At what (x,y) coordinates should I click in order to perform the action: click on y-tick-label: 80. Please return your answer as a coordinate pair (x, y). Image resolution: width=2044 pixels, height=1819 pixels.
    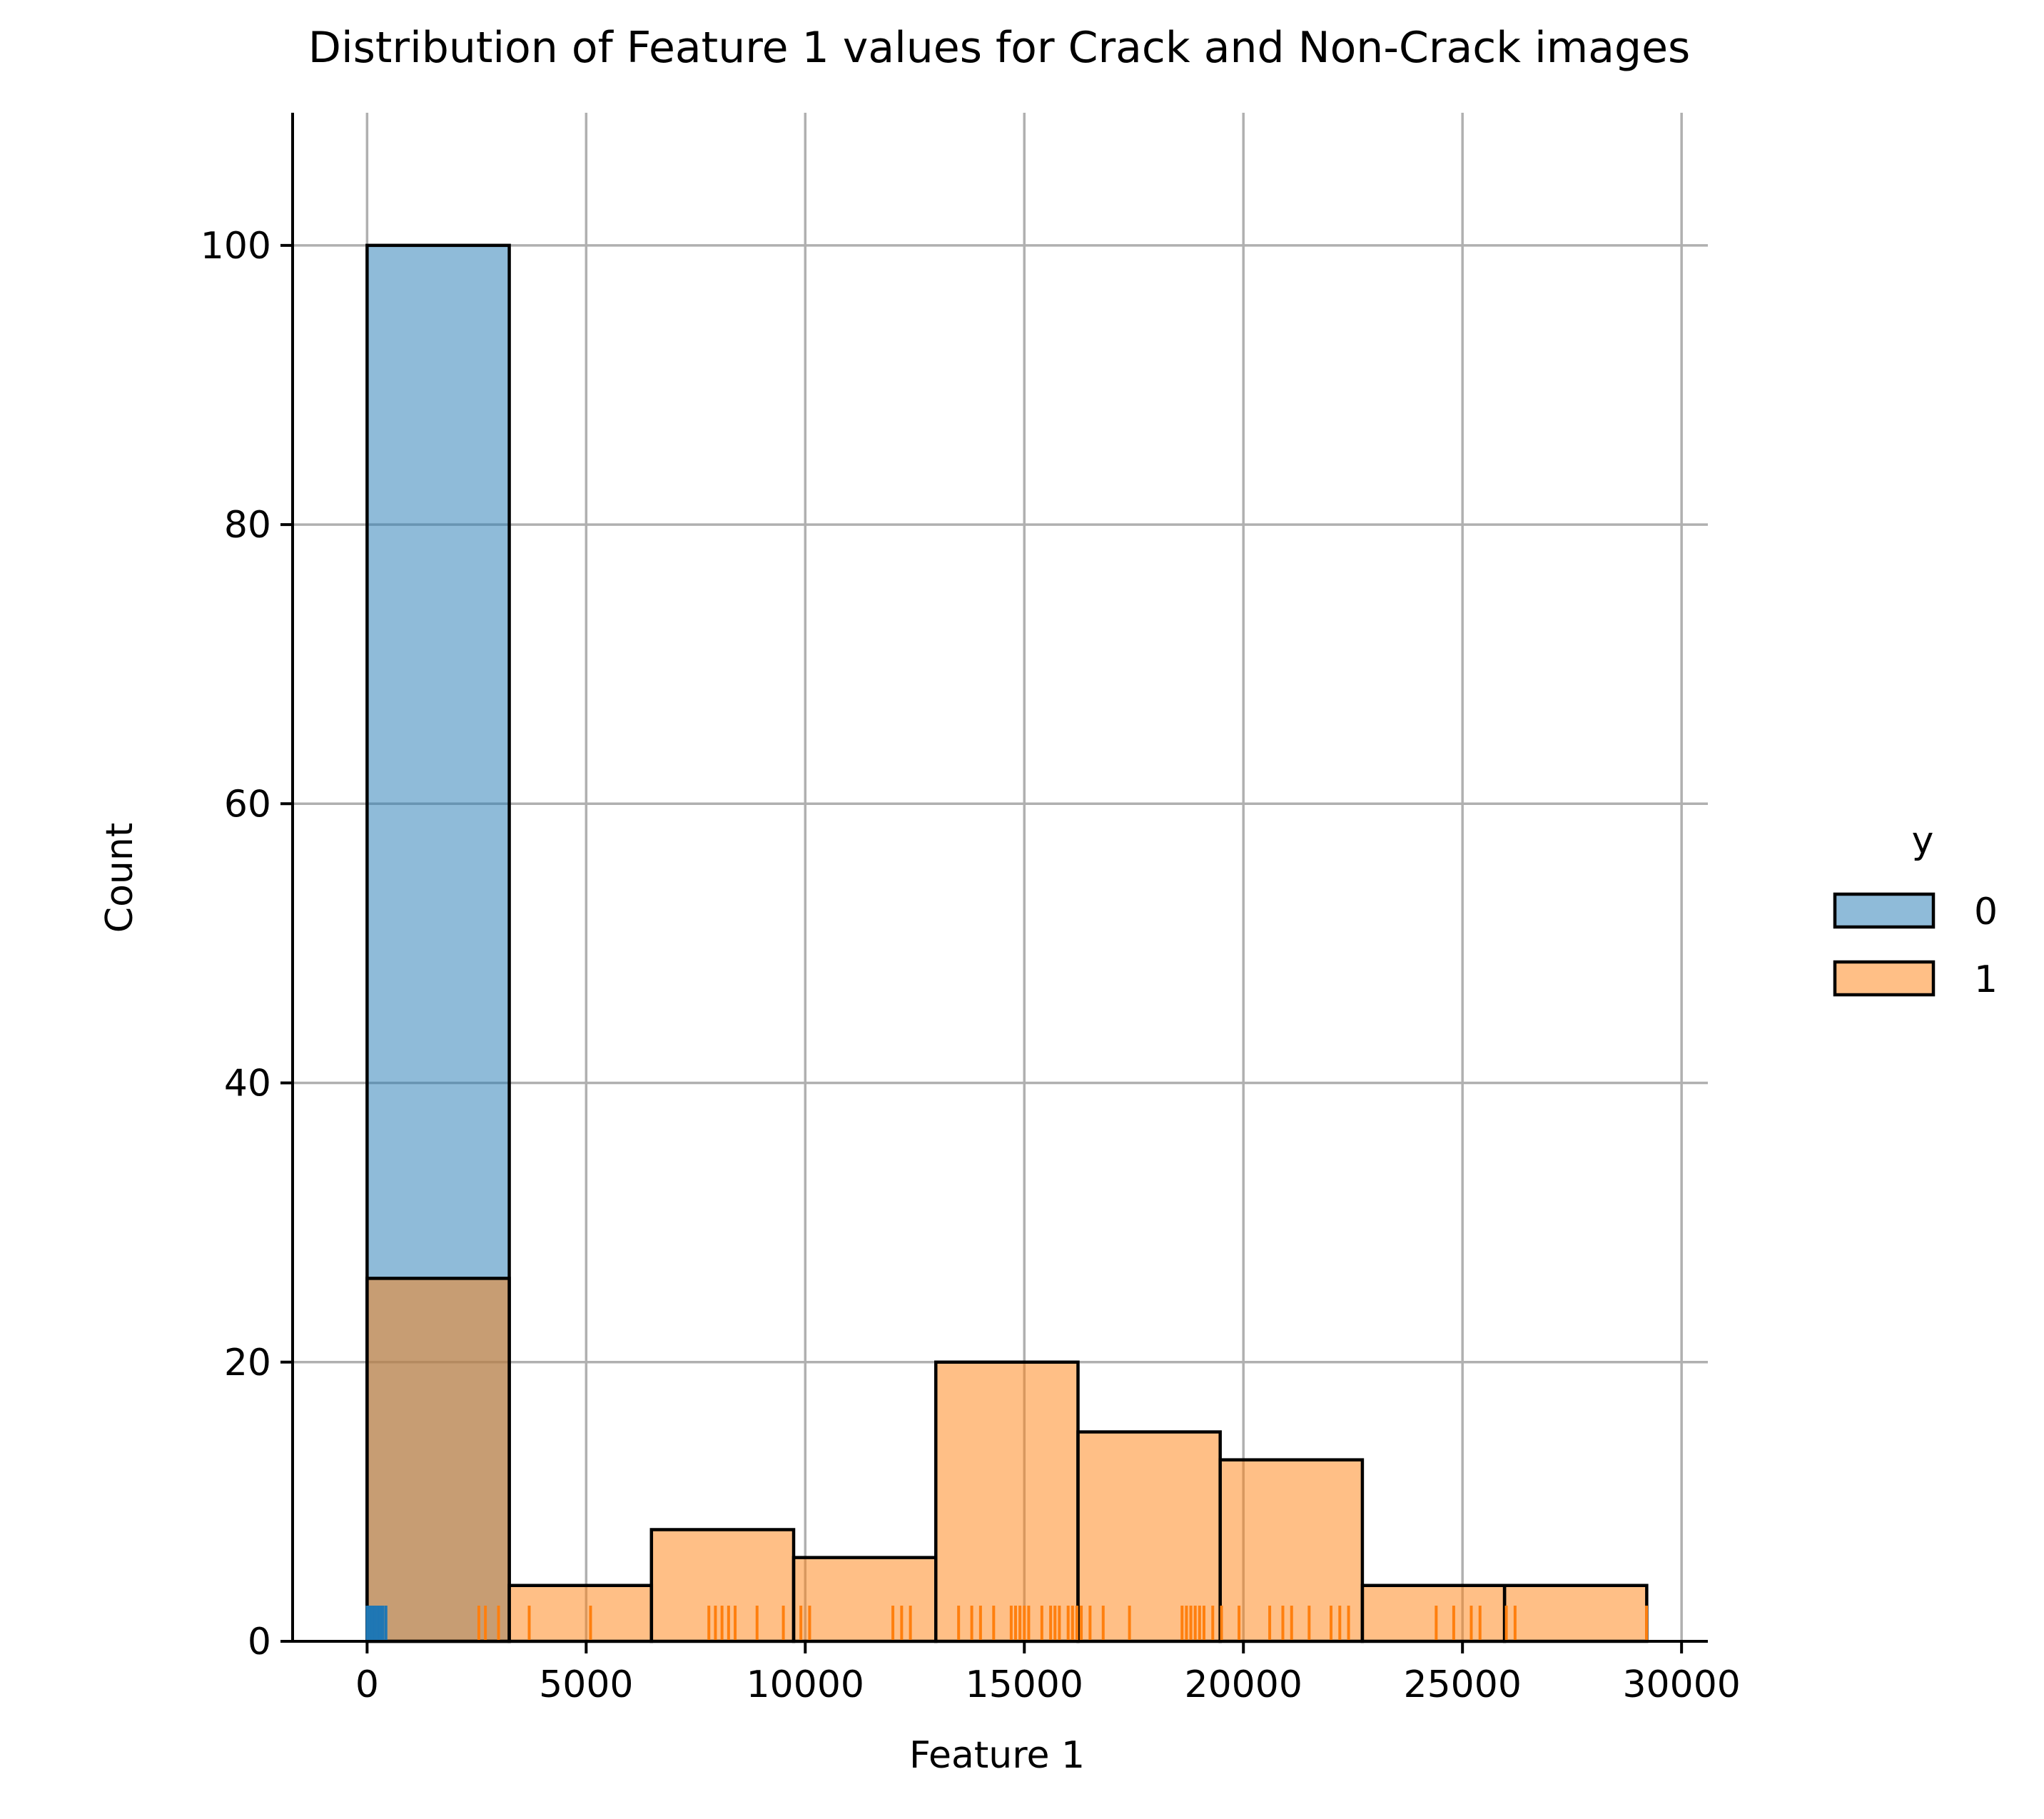
    Looking at the image, I should click on (247, 525).